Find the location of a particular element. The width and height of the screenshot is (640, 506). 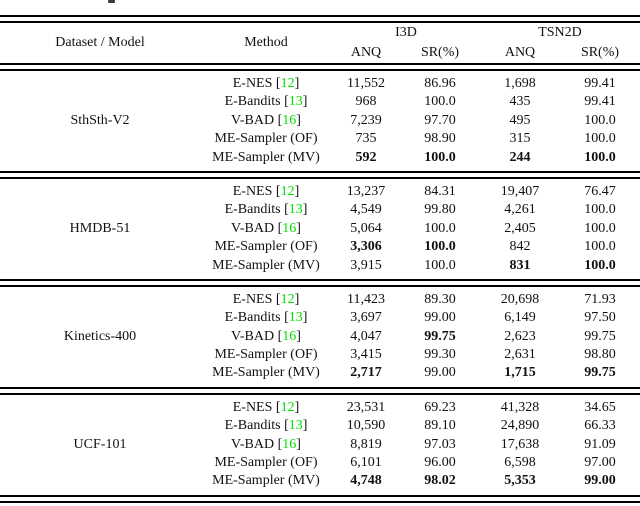

header-separator-rule is located at coordinates (320, 67).